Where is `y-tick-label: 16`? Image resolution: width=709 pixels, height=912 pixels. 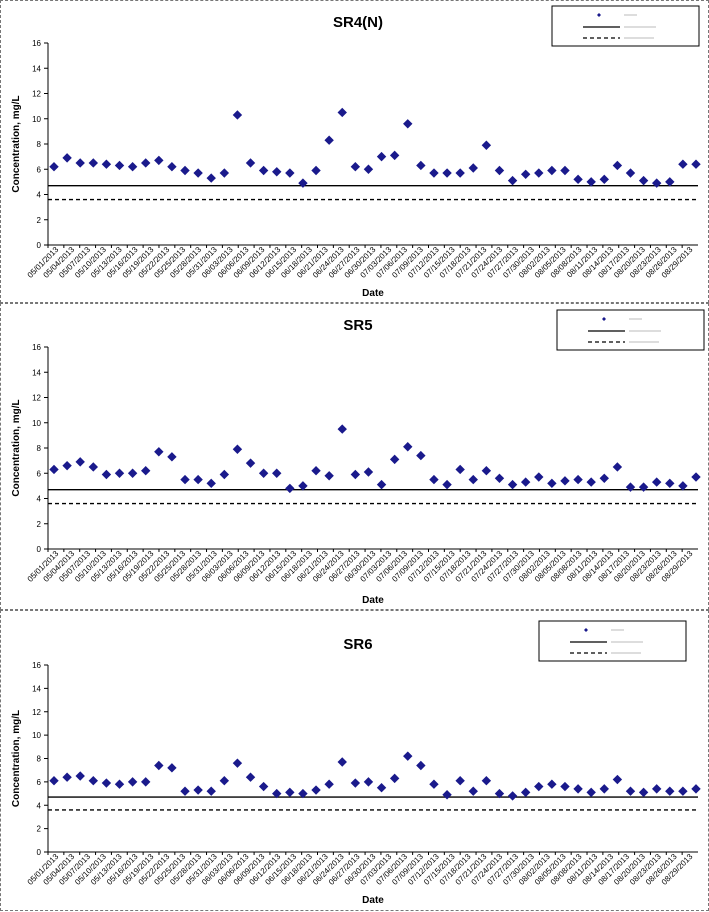
y-tick-label: 16 is located at coordinates (36, 665).